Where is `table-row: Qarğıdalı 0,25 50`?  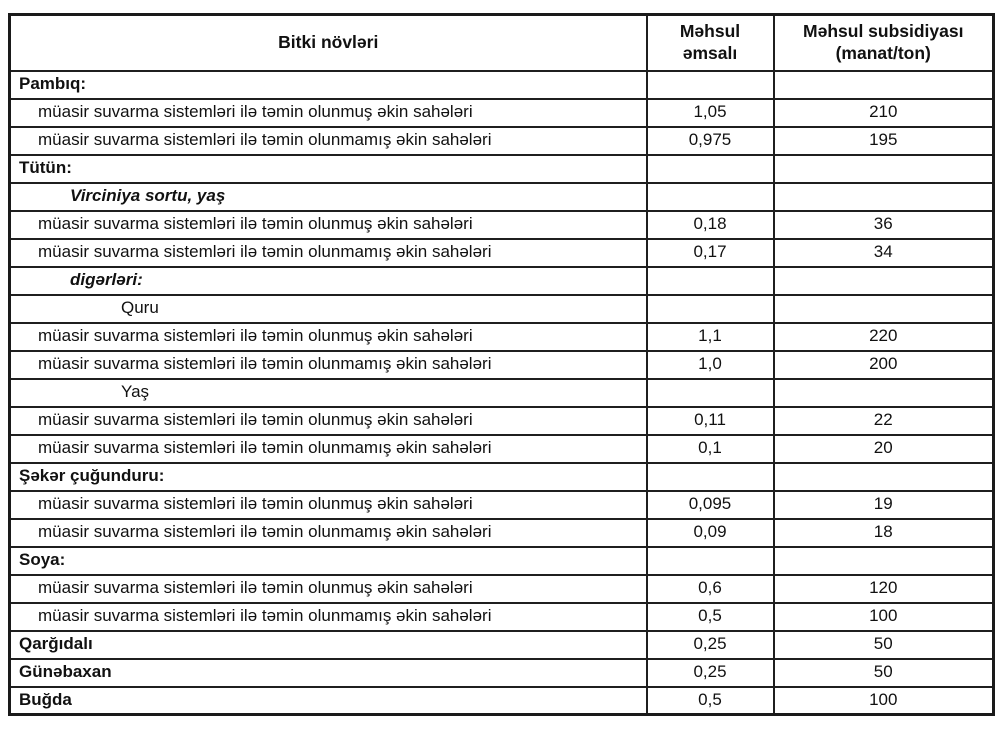 table-row: Qarğıdalı 0,25 50 is located at coordinates (501, 644).